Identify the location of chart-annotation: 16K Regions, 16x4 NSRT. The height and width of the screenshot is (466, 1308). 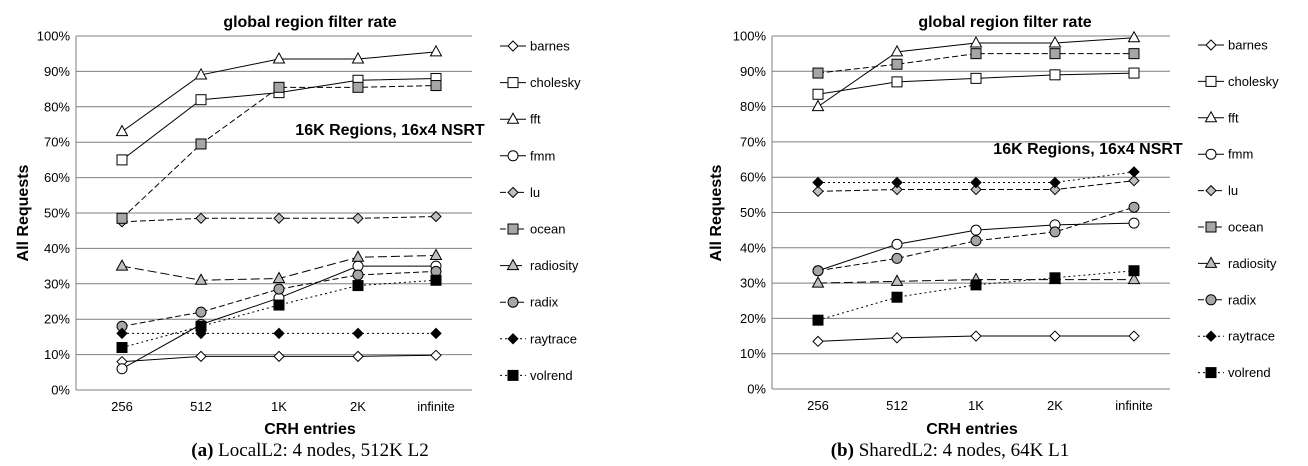
(390, 130).